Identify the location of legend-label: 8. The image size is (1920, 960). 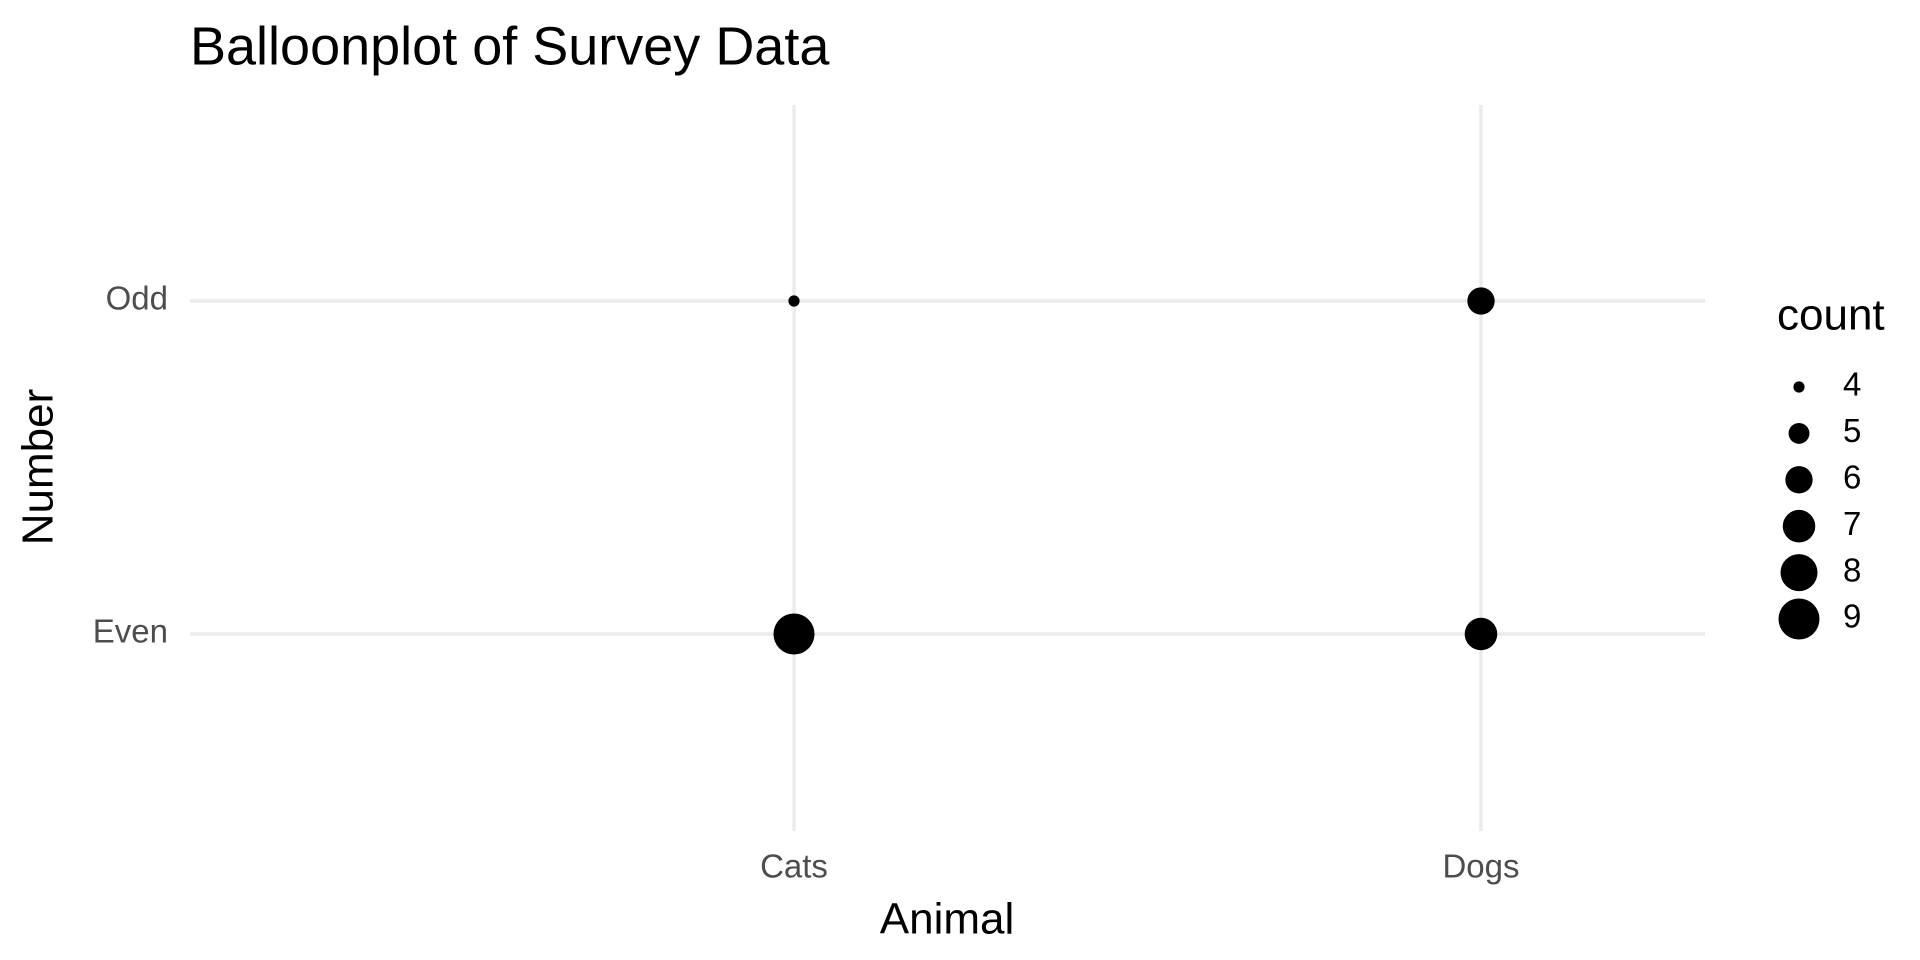
(1852, 569).